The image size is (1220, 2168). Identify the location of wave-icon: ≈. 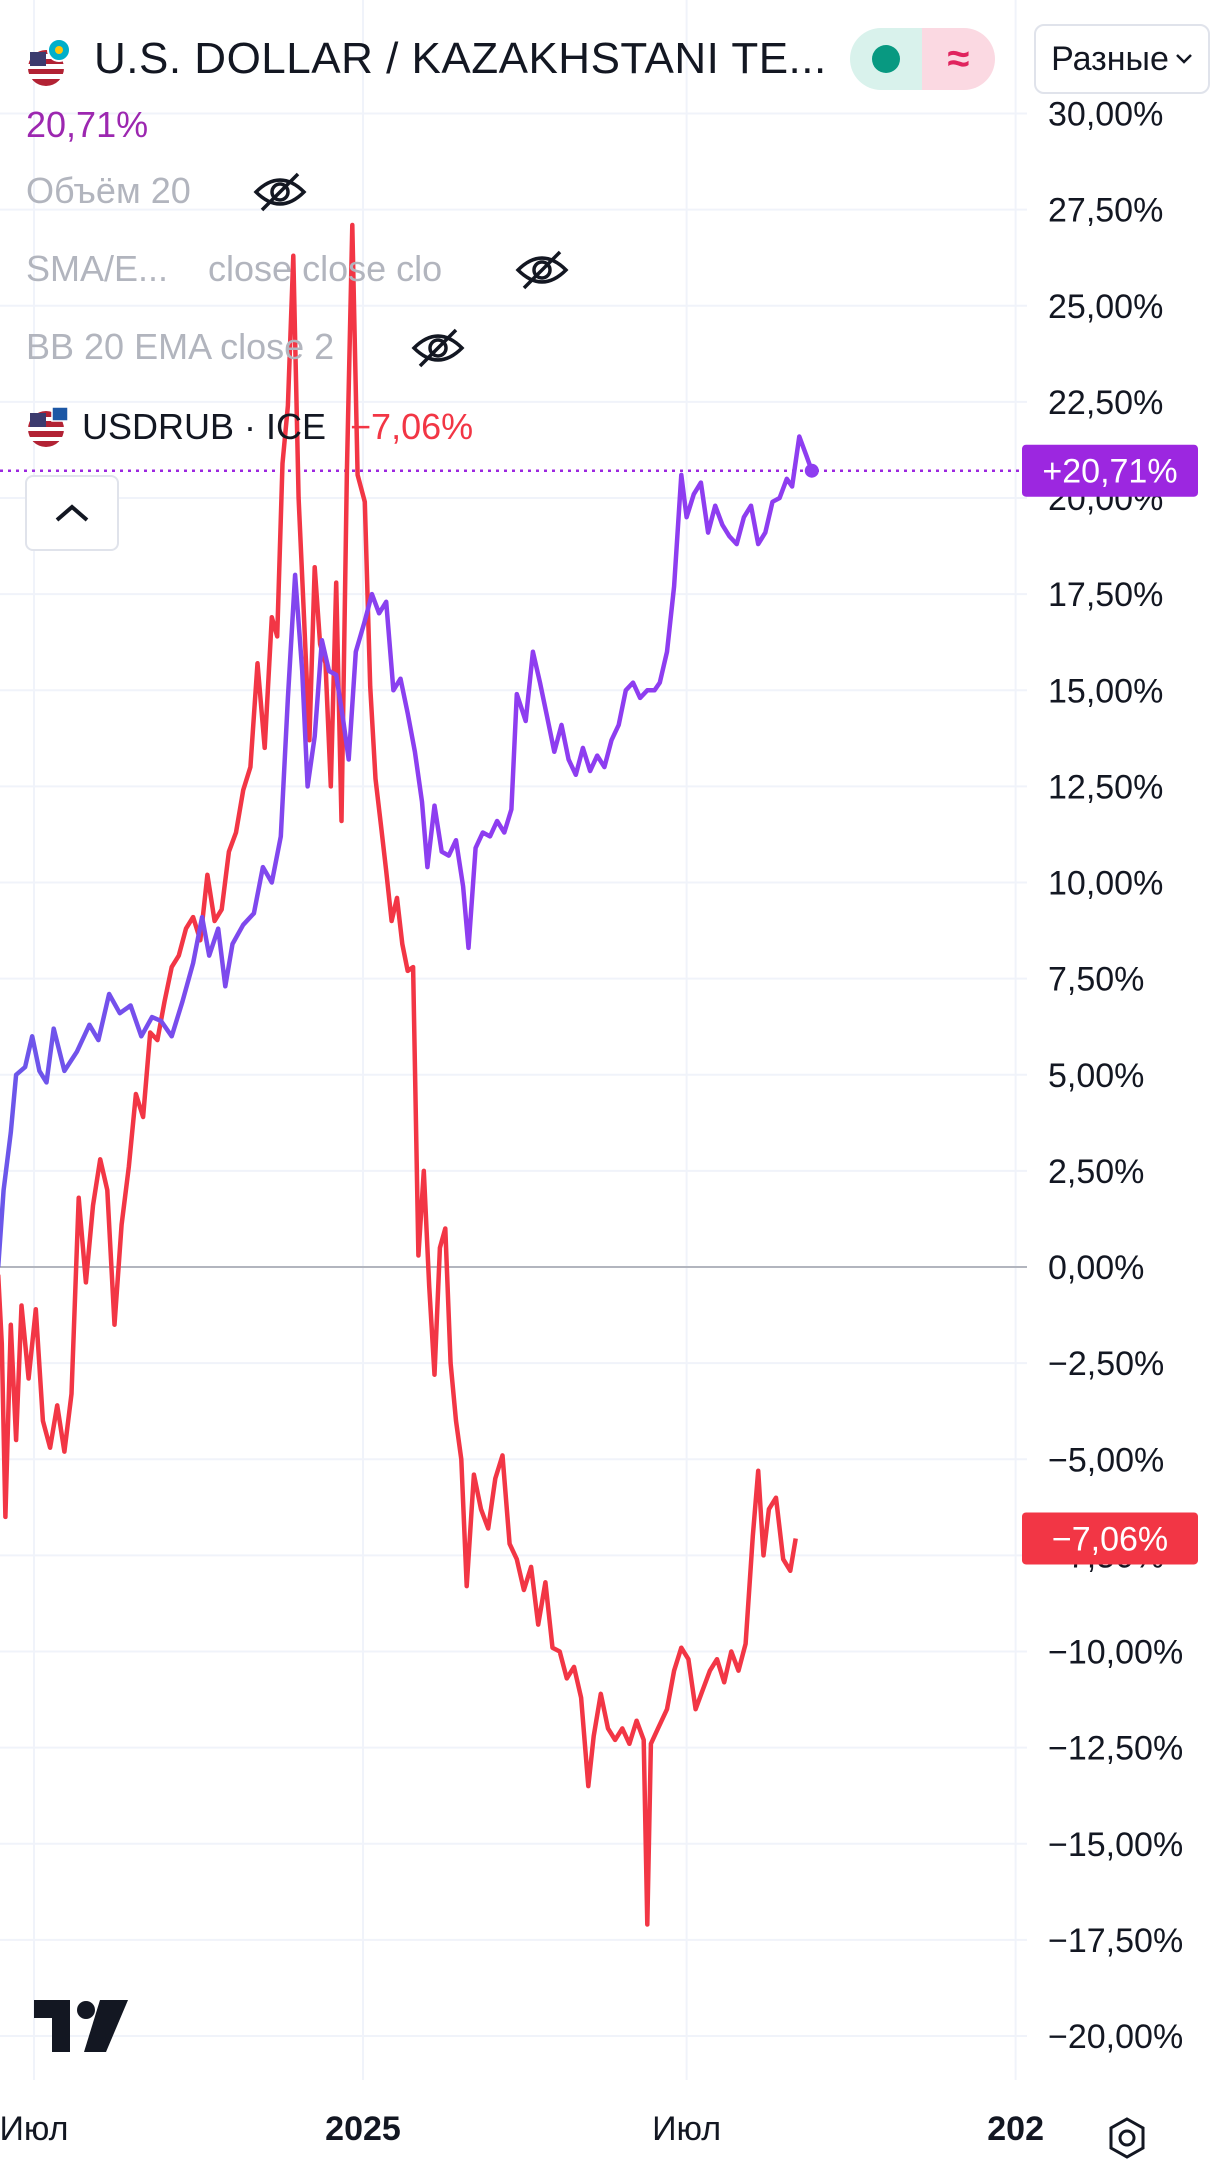
(958, 58).